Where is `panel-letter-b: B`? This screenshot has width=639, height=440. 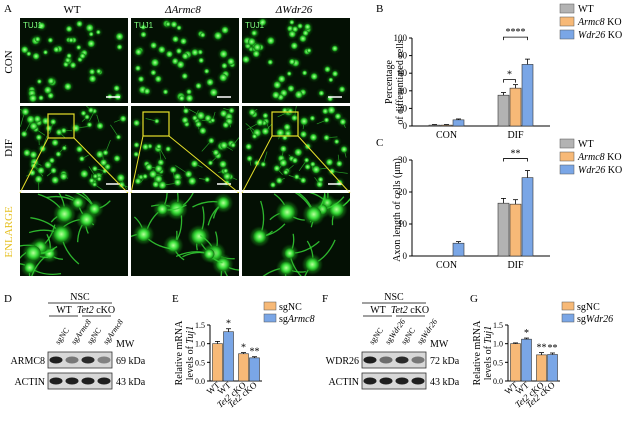
panel-letter-b: B is located at coordinates (379, 9).